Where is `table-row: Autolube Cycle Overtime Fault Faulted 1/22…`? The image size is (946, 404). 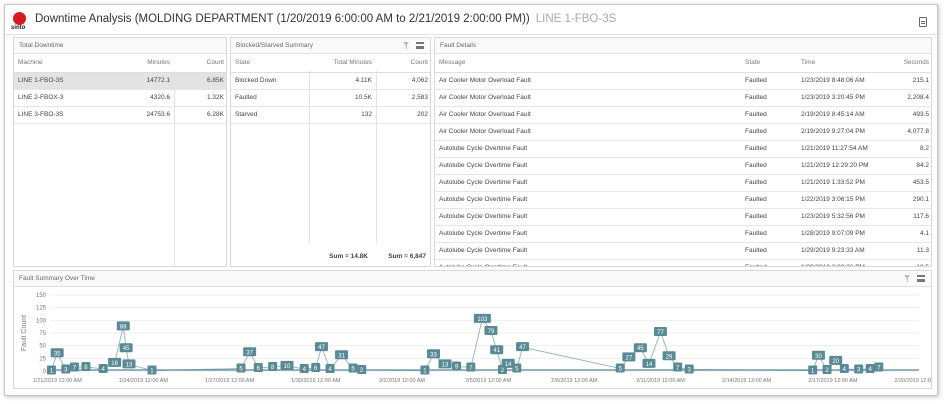 table-row: Autolube Cycle Overtime Fault Faulted 1/22… is located at coordinates (683, 200).